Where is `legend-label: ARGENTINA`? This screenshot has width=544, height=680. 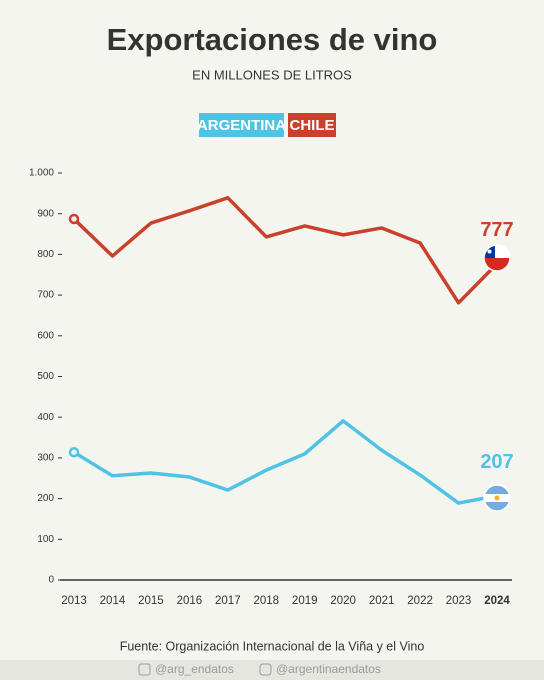 legend-label: ARGENTINA is located at coordinates (241, 125).